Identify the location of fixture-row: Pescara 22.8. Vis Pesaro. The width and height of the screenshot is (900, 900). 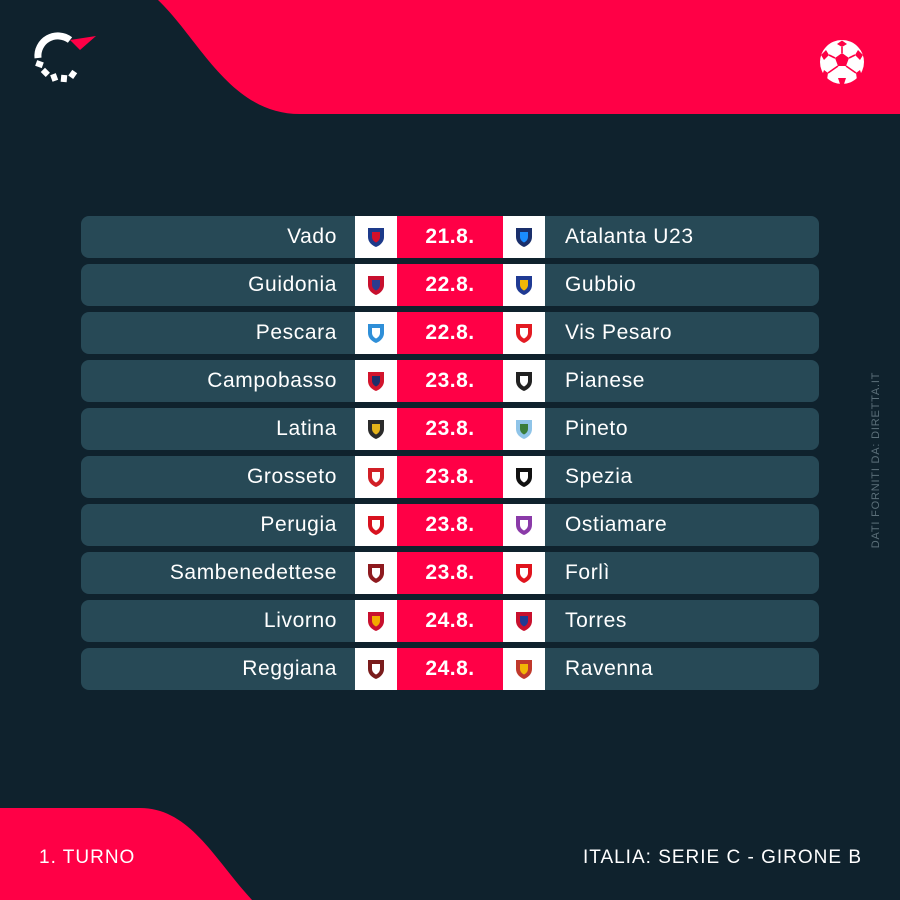
(450, 333).